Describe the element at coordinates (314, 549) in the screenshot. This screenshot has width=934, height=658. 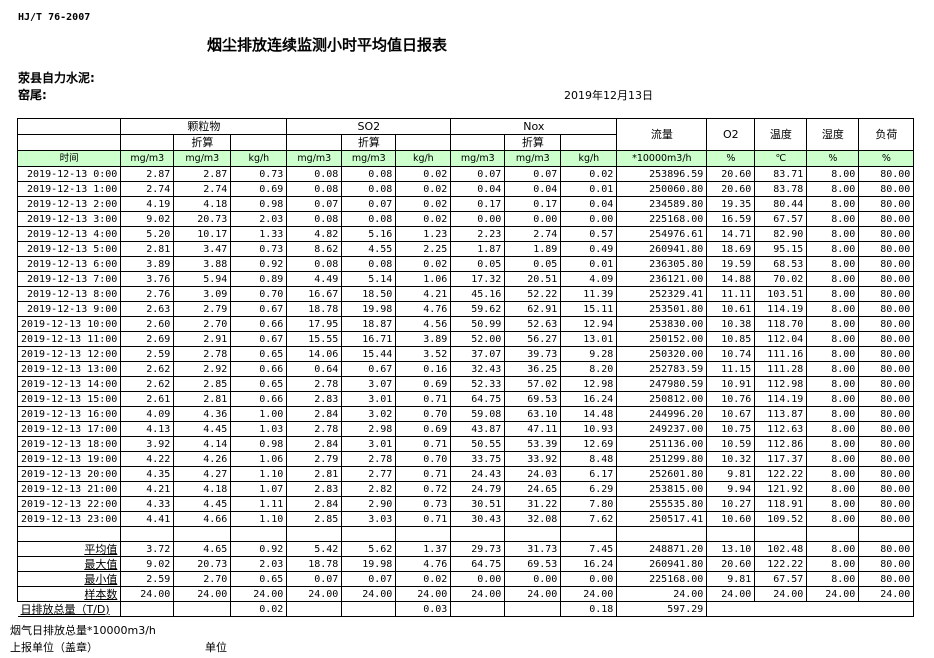
I see `stat-value: 5.42` at that location.